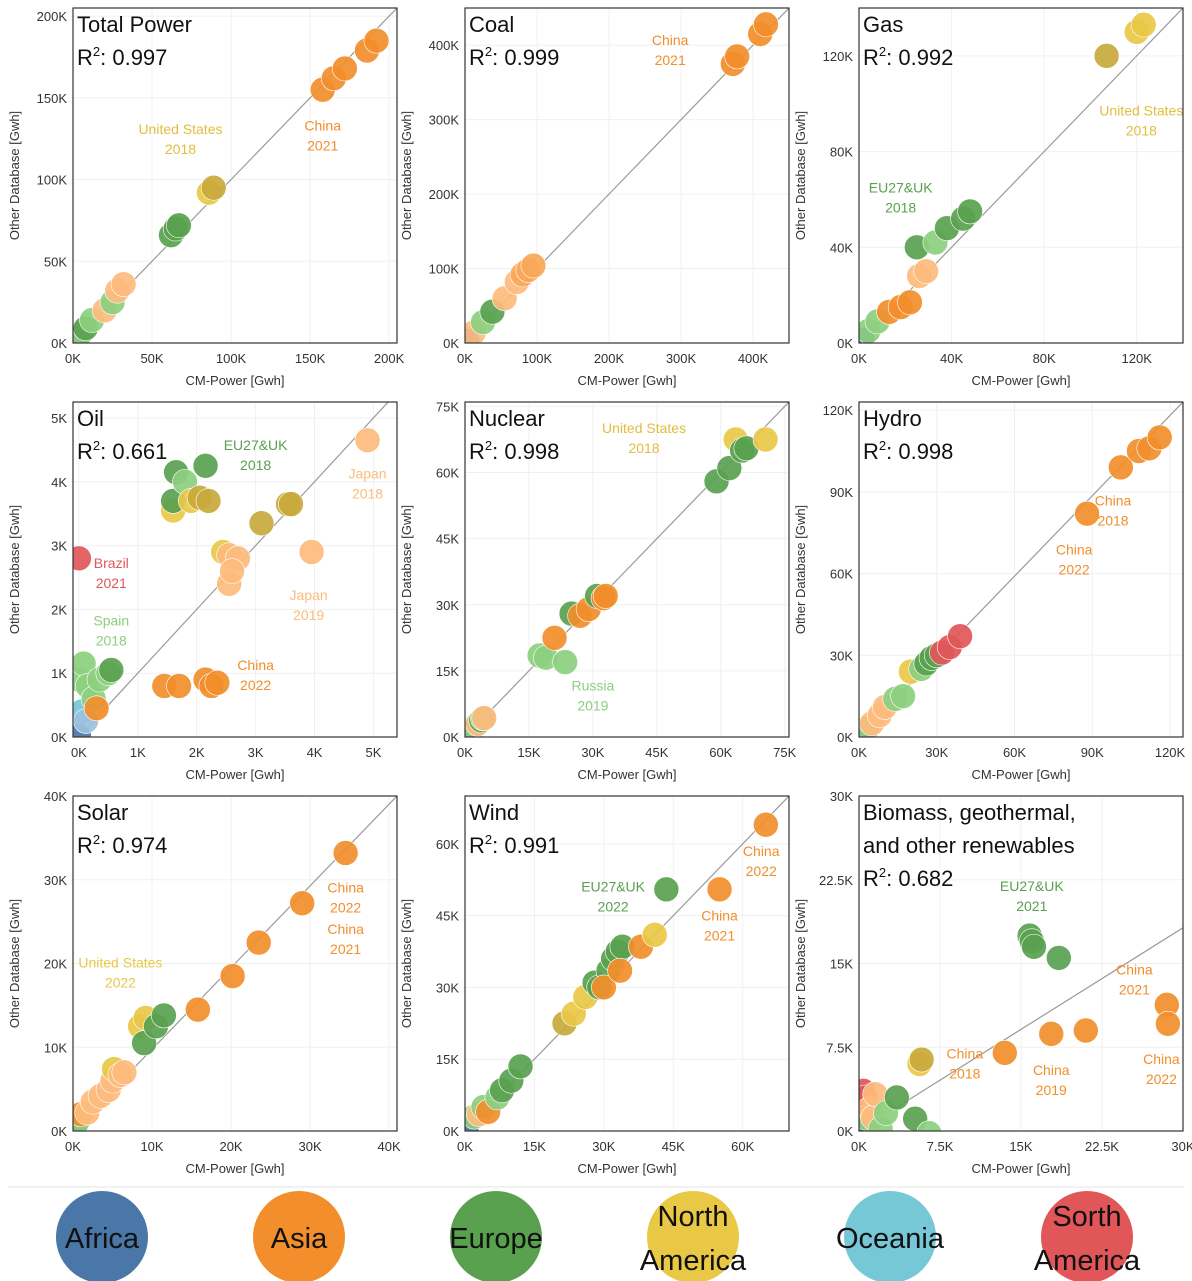  I want to click on y-tick-label: 75K, so click(447, 406).